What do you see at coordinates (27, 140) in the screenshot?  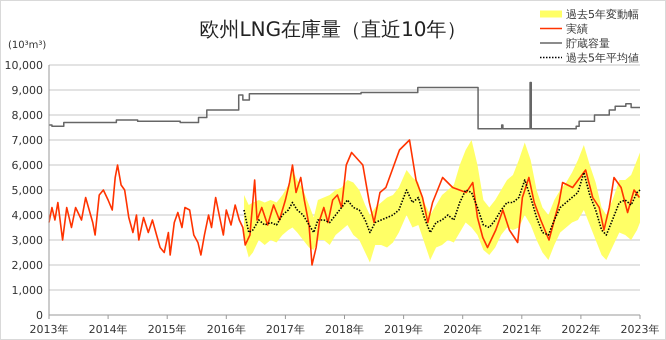 I see `y-tick-label: 7,000` at bounding box center [27, 140].